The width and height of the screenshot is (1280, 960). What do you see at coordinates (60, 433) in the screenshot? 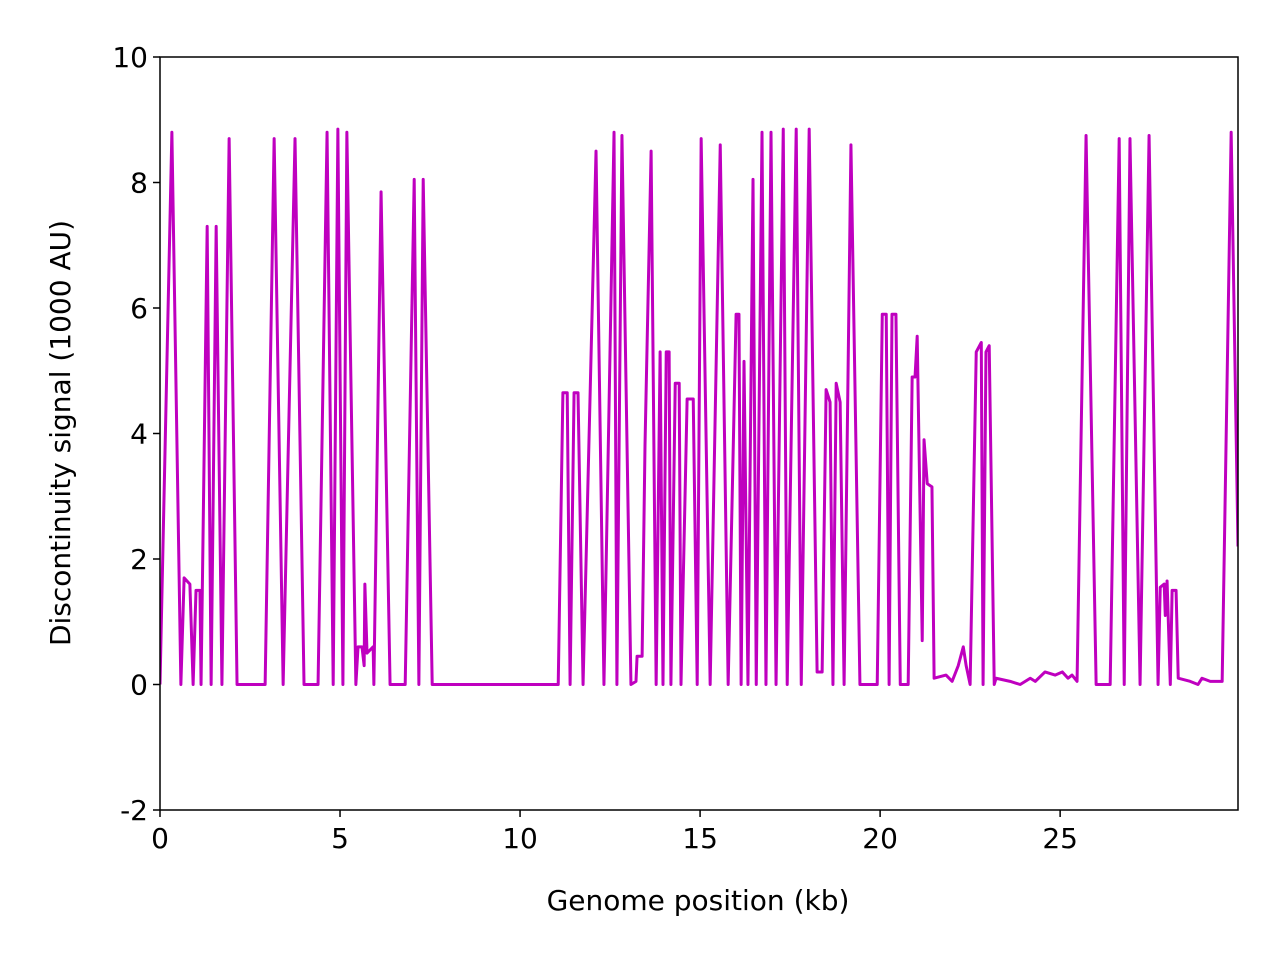
I see `y-axis-label: Discontinuity signal (1000 AU)` at bounding box center [60, 433].